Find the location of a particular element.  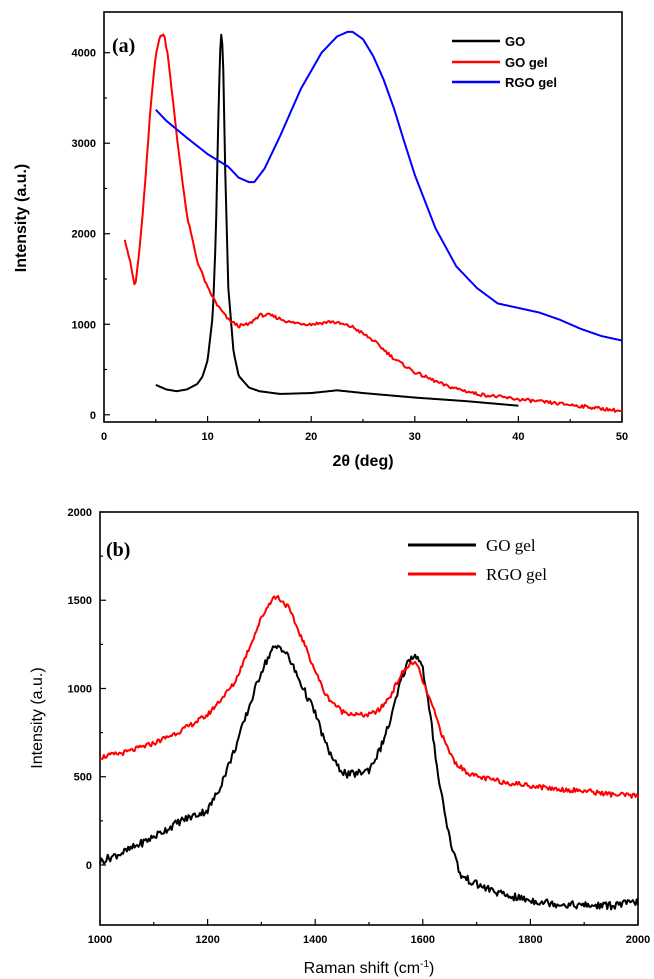

legend-b: GO gel RGO gel is located at coordinates (477, 560).